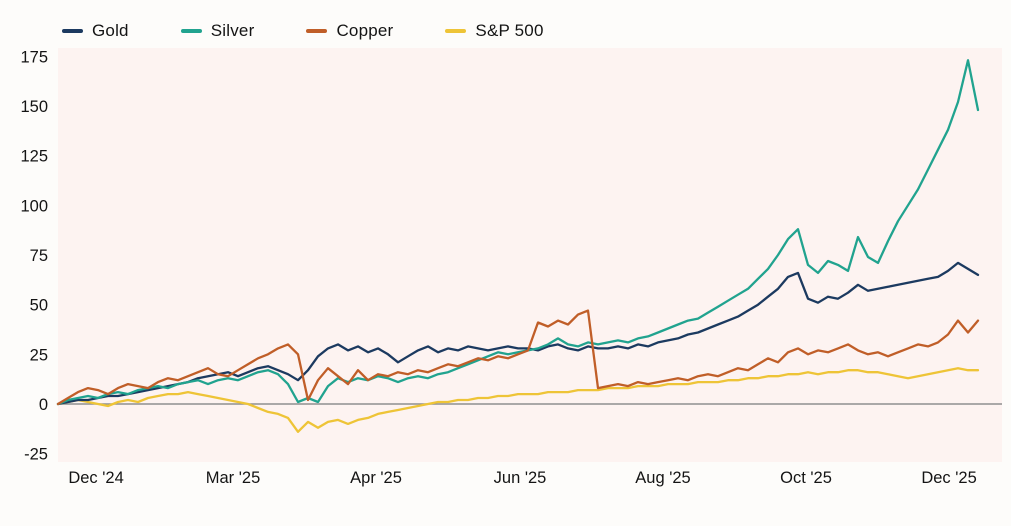  I want to click on legend-label-copper: Copper, so click(365, 30).